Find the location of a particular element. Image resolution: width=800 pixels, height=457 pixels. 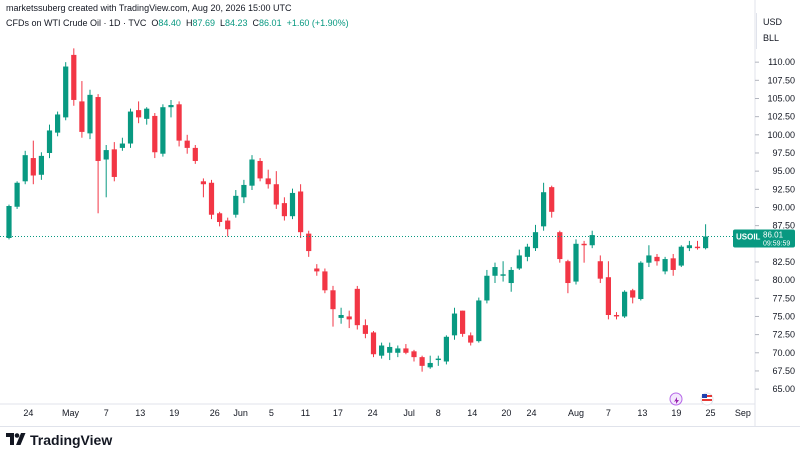

price-tick-label: 77.50 is located at coordinates (783, 298).